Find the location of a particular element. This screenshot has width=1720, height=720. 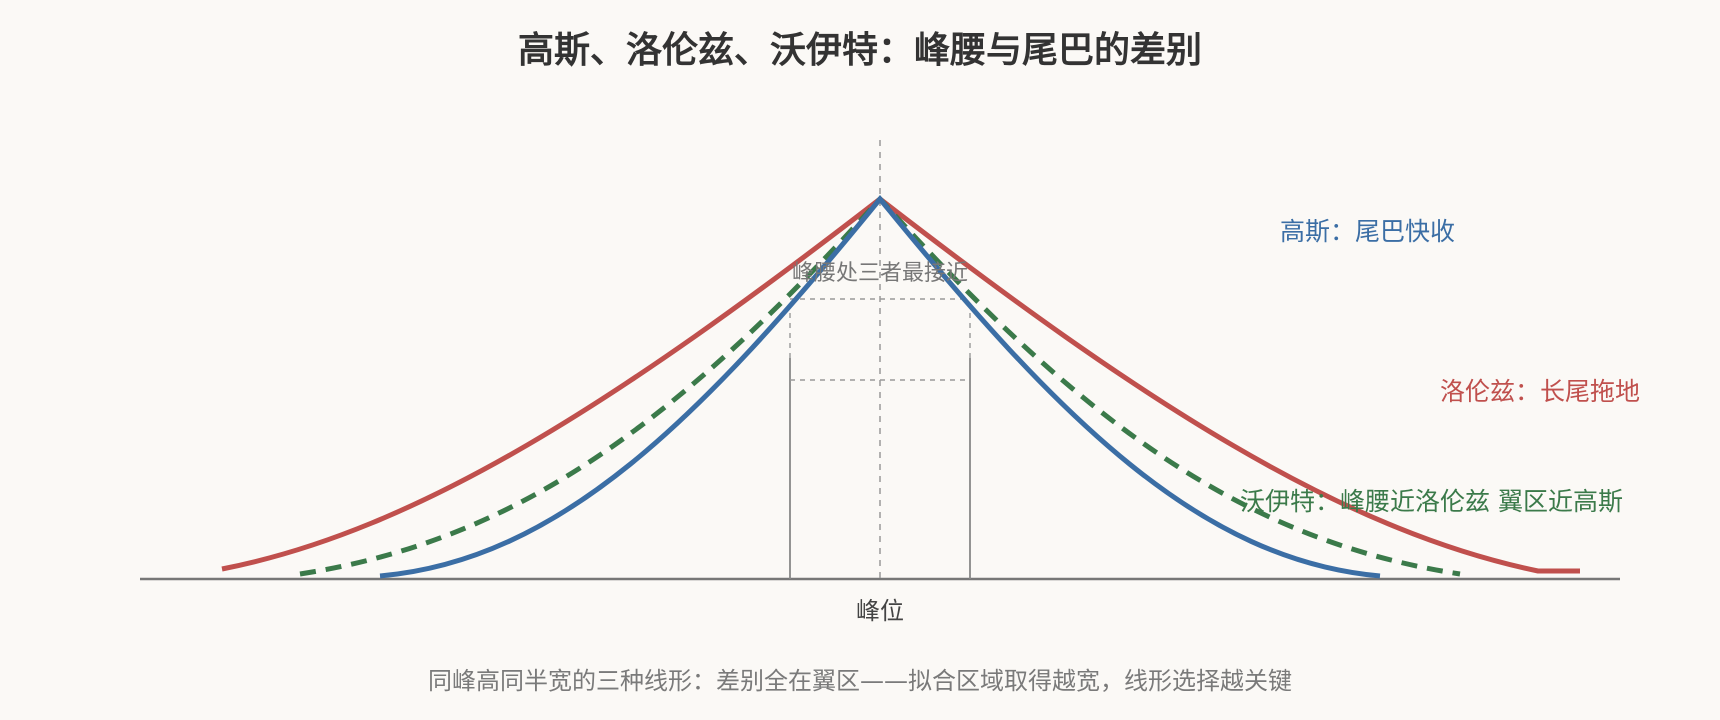

diagram-caption: 同峰高同半宽的三种线形：差别全在翼区——拟合区域取得越宽，线形选择越关键 is located at coordinates (860, 681).